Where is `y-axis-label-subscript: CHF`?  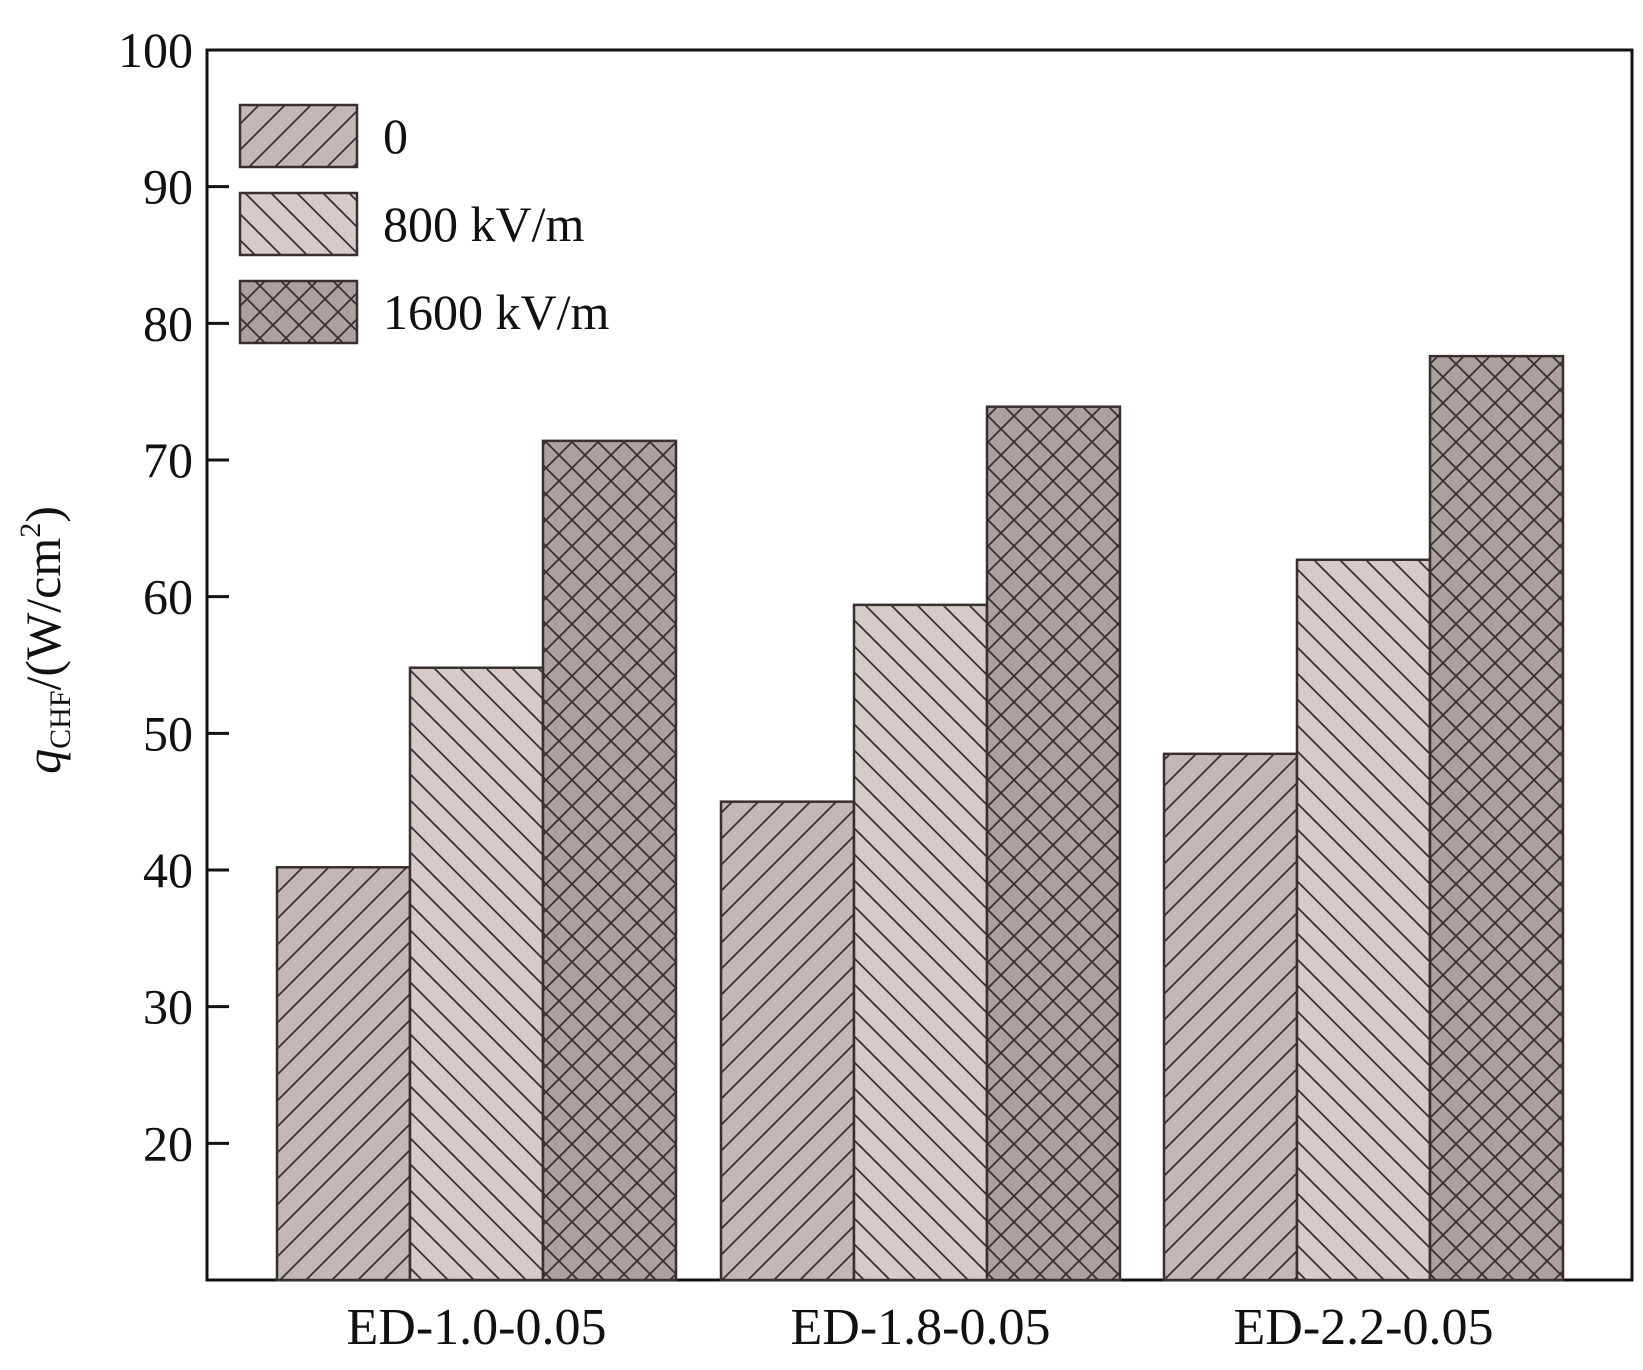
y-axis-label-subscript: CHF is located at coordinates (60, 720).